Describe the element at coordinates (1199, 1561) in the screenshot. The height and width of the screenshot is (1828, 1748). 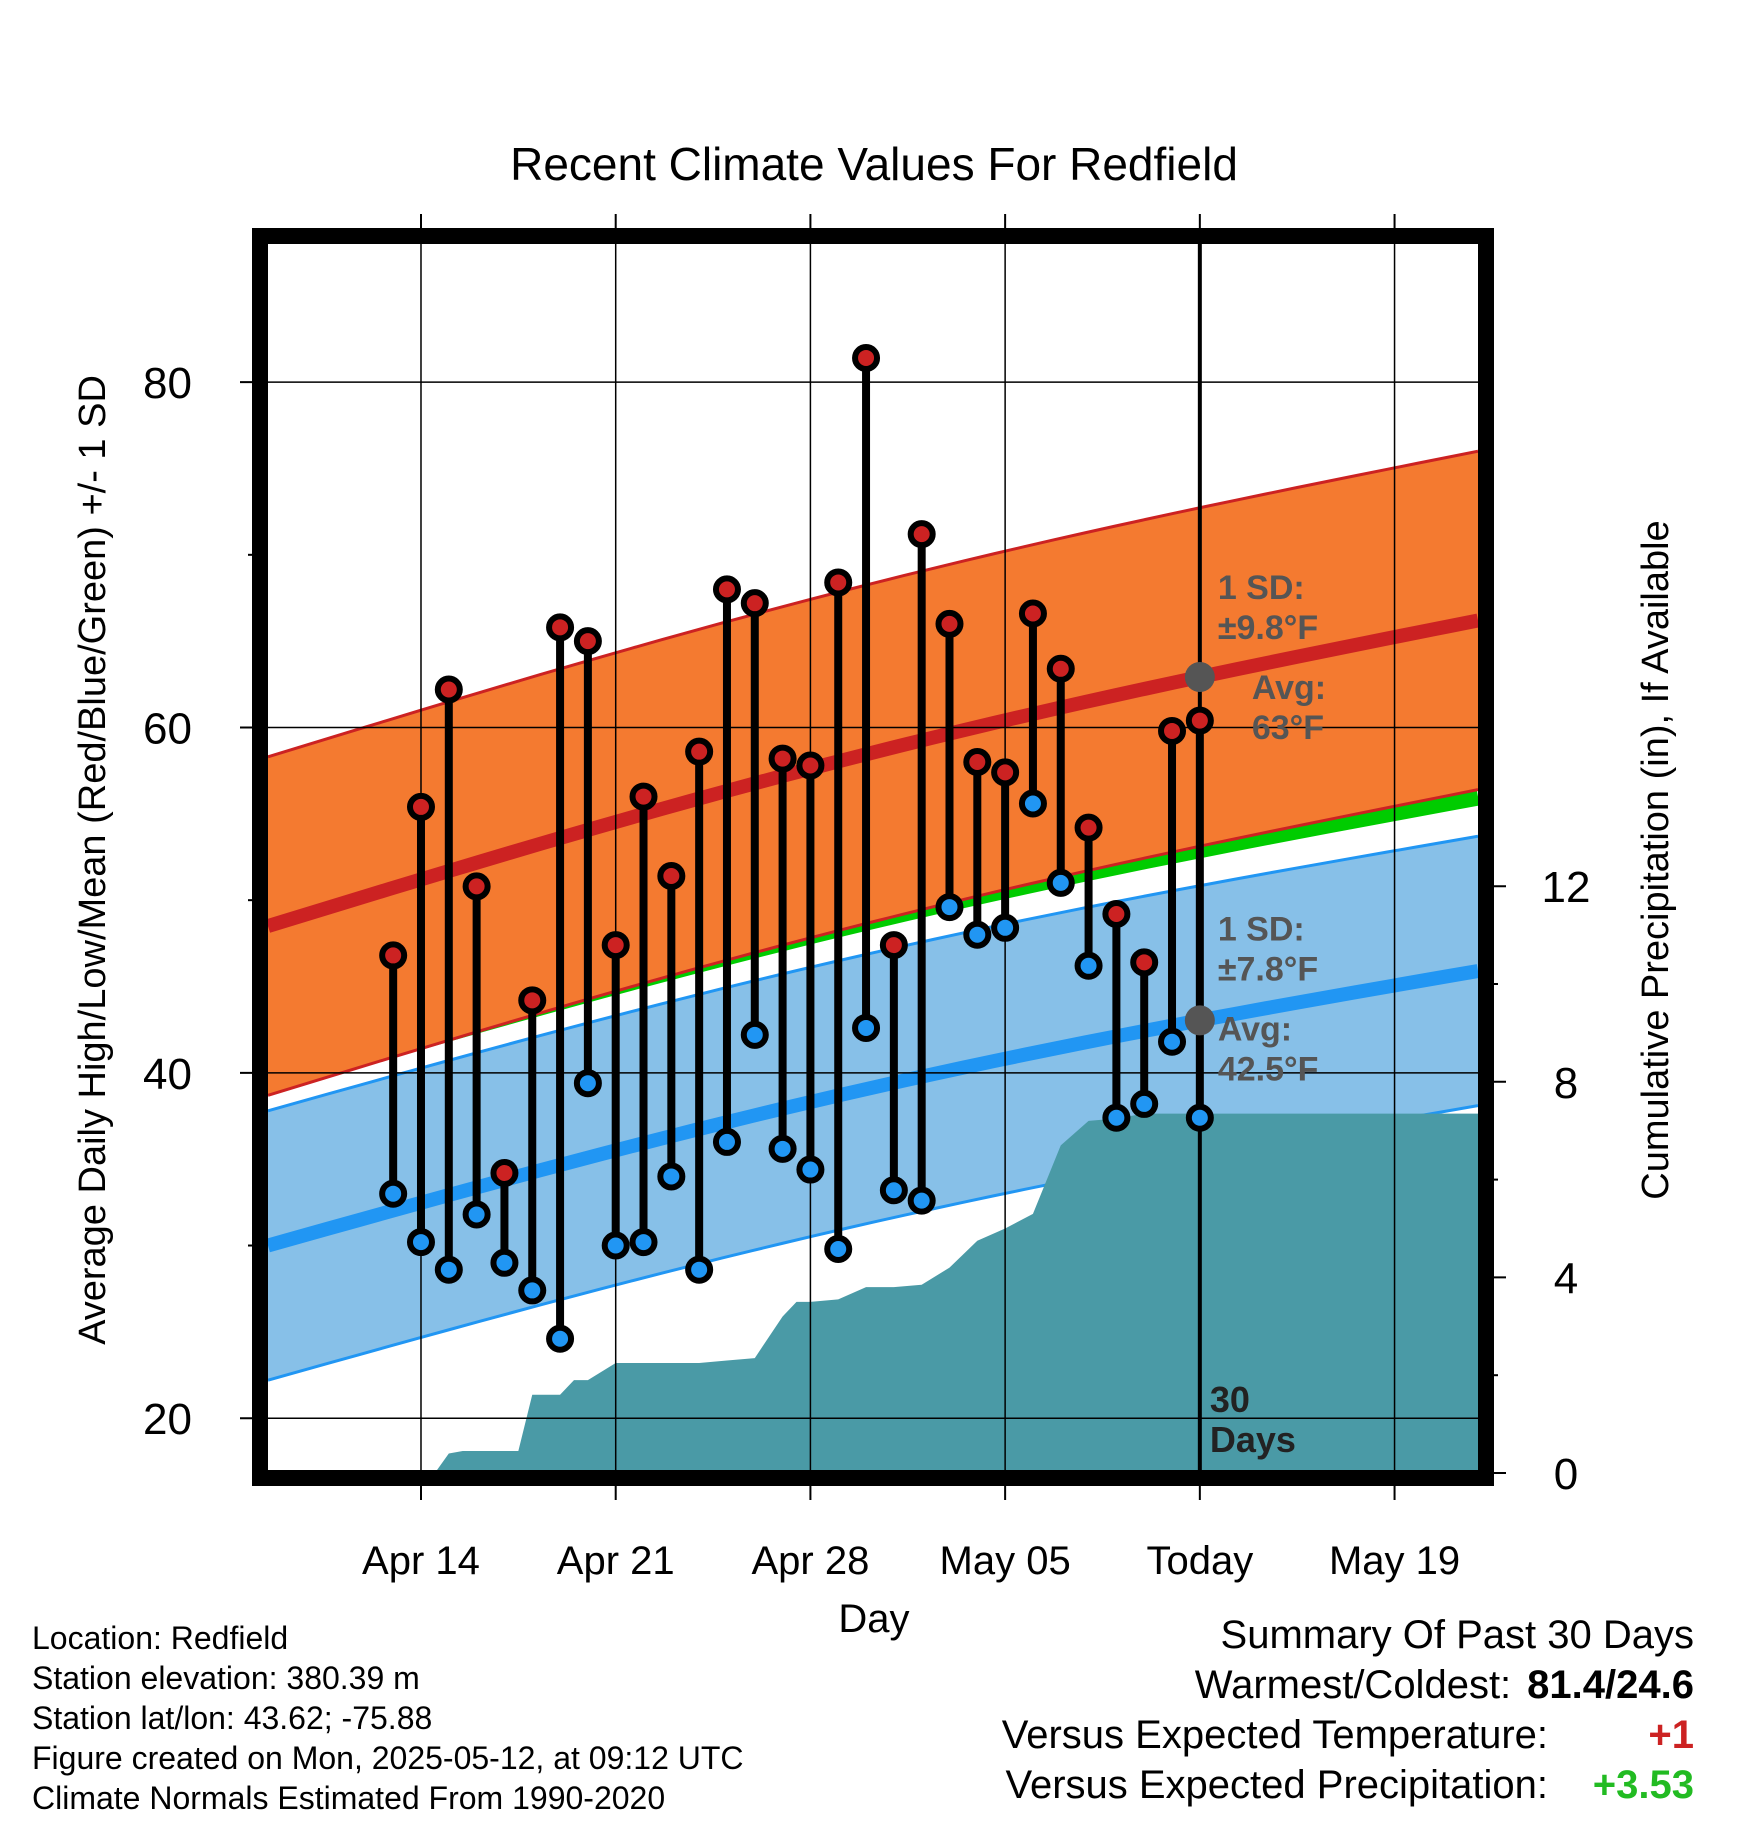
I see `x-tick-label: Today` at that location.